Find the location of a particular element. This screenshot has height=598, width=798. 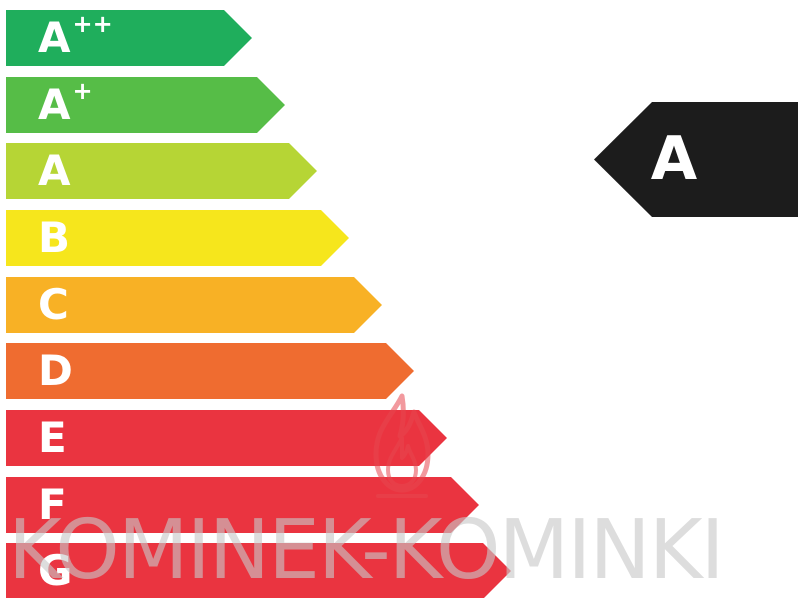

energy-class-label: G is located at coordinates (55, 570).